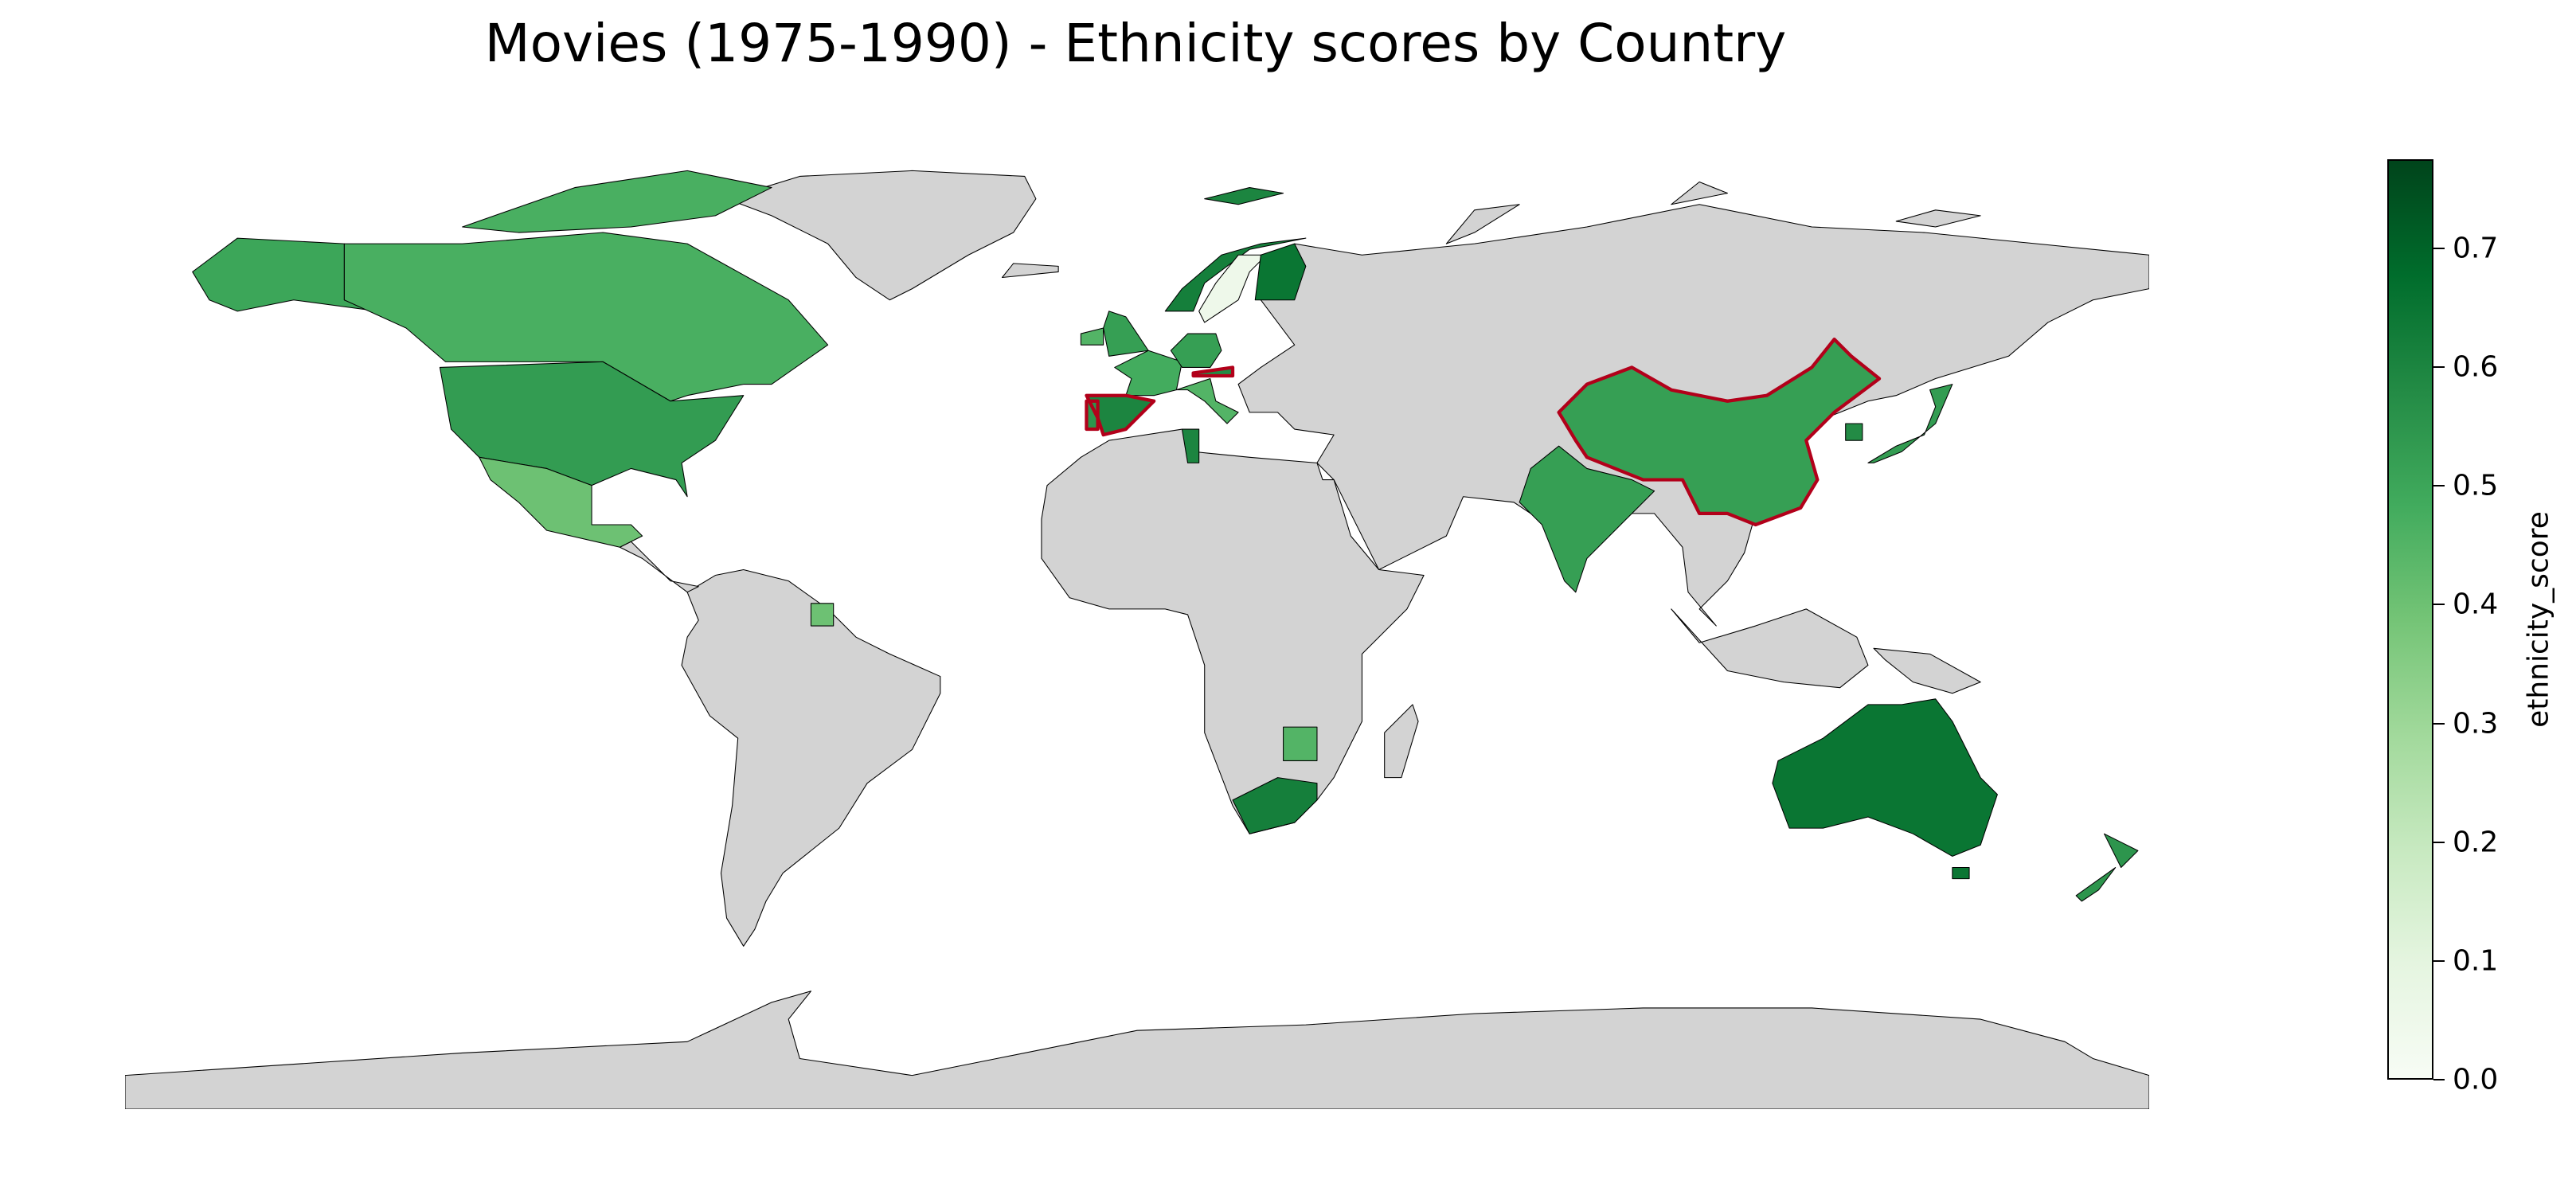  Describe the element at coordinates (1927, 670) in the screenshot. I see `new-guinea-shape` at that location.